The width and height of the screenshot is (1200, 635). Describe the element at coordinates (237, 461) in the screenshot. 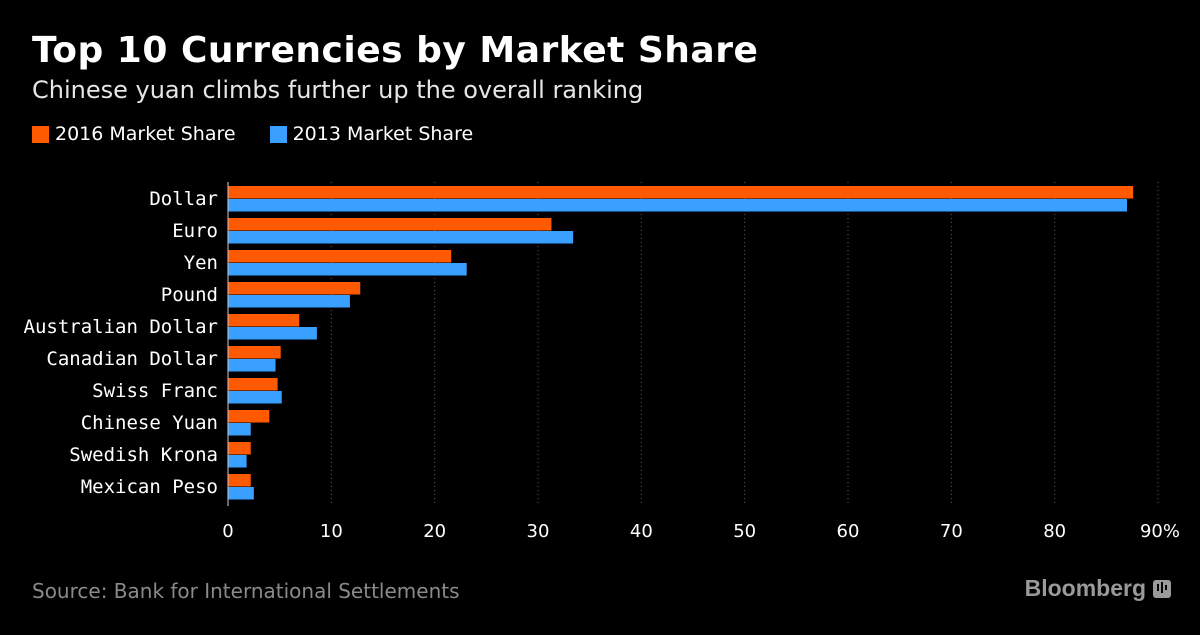

I see `bar-2013-swedish-krona` at that location.